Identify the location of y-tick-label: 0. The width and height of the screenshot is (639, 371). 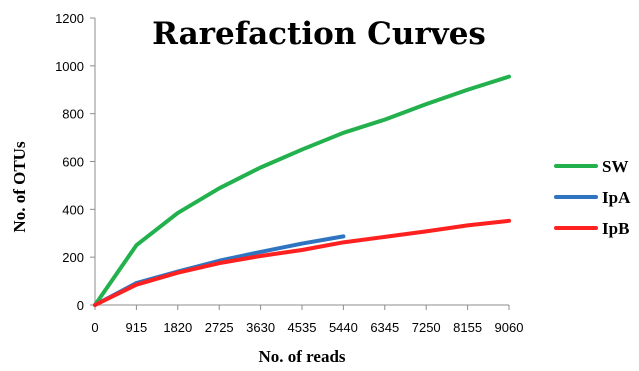
(80, 305).